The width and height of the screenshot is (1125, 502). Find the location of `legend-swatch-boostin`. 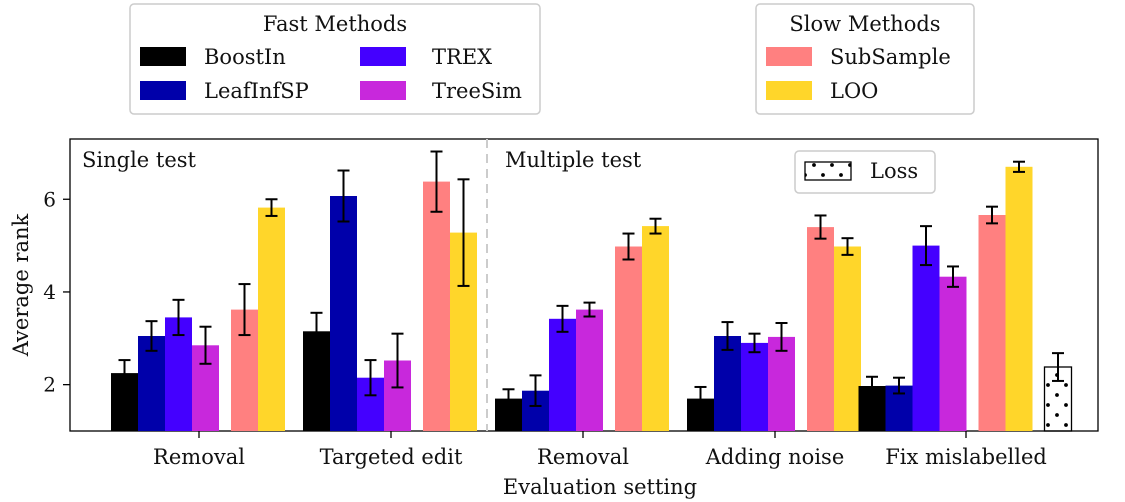

legend-swatch-boostin is located at coordinates (163, 56).